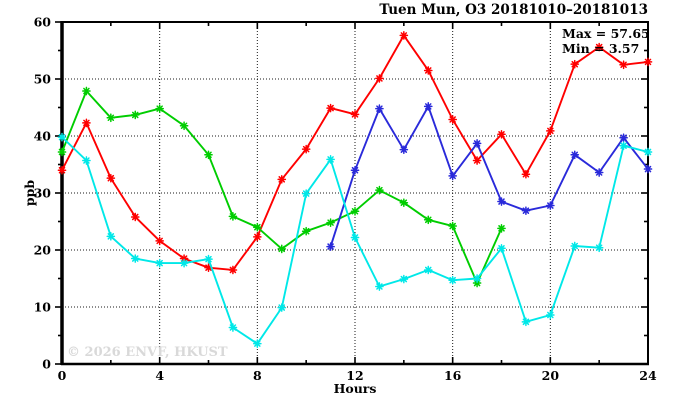 This screenshot has height=409, width=674. What do you see at coordinates (43, 136) in the screenshot?
I see `y-tick-label: 40` at bounding box center [43, 136].